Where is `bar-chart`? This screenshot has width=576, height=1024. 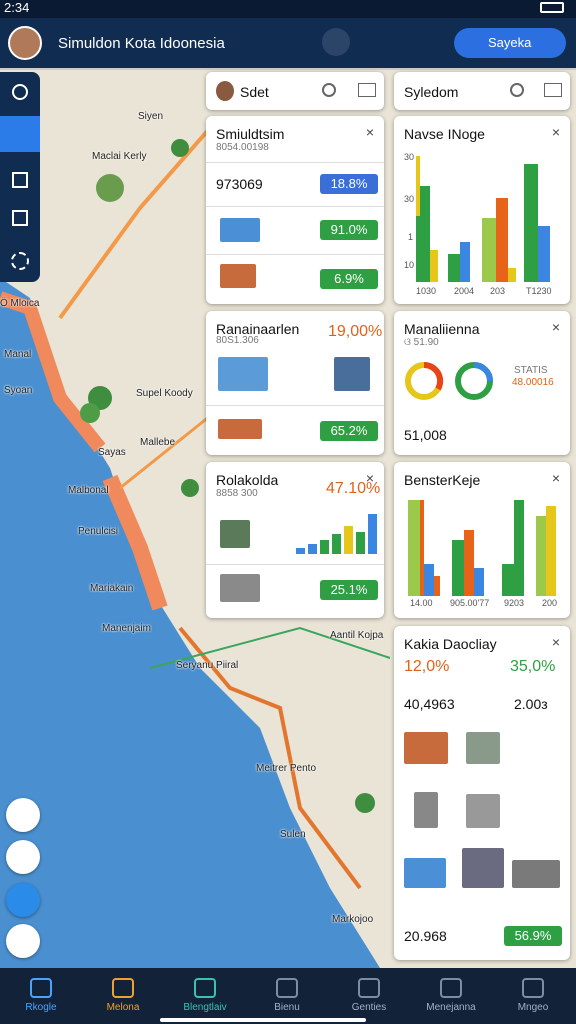
bar-chart is located at coordinates (483, 219).